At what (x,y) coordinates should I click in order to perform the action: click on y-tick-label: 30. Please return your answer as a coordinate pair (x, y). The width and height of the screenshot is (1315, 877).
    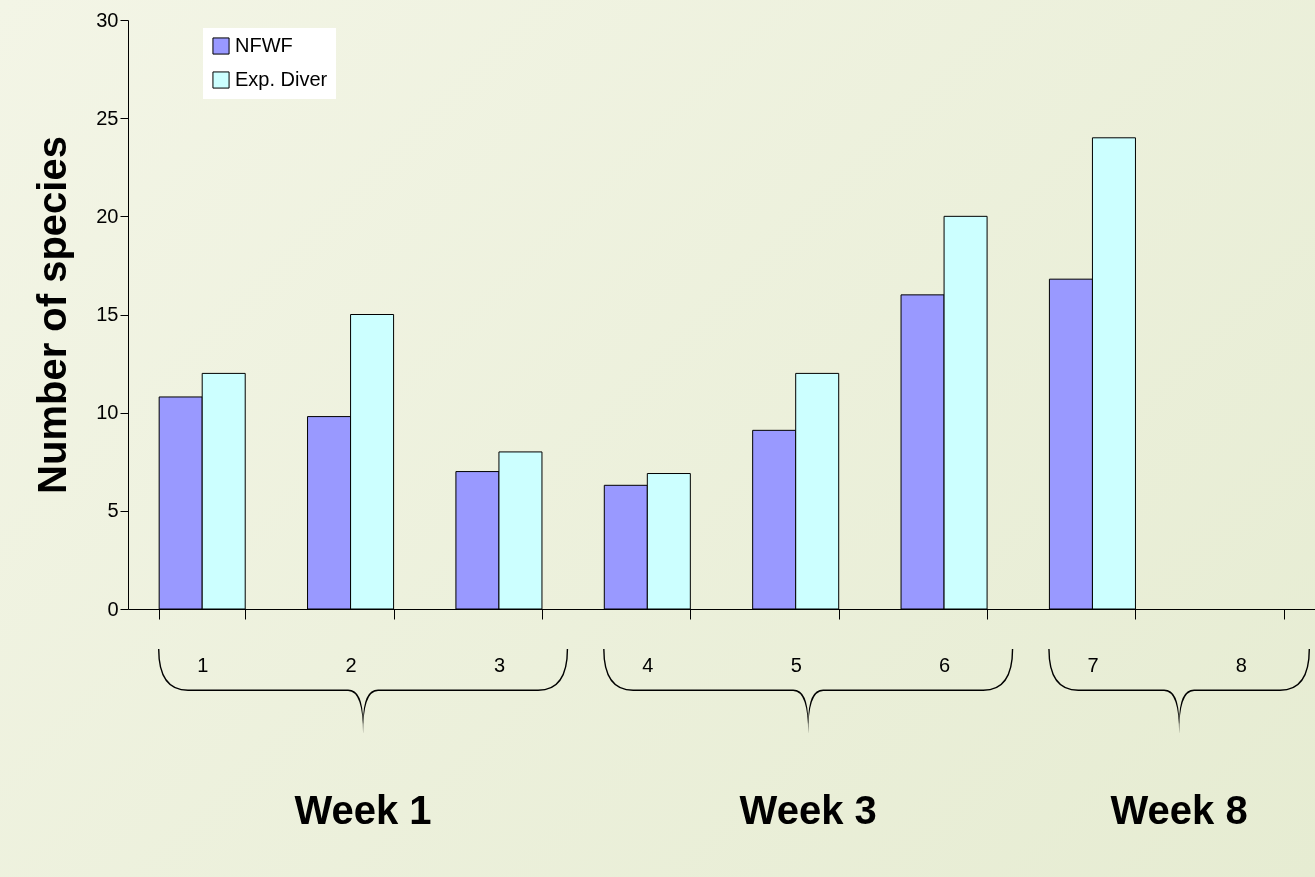
    Looking at the image, I should click on (107, 19).